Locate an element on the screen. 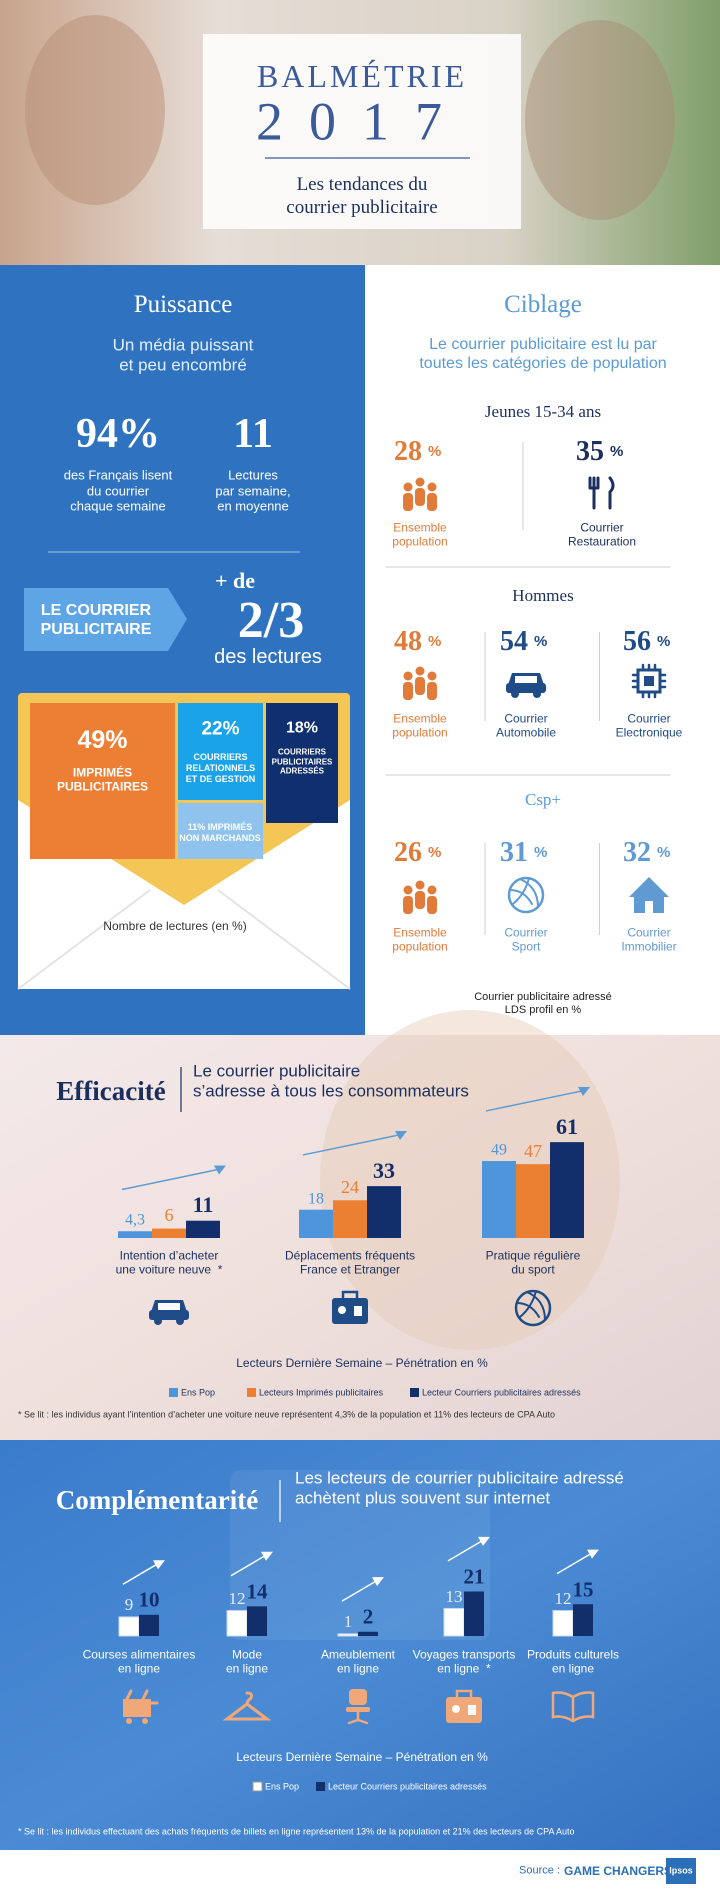 This screenshot has width=720, height=1890. photo-figure is located at coordinates (95, 110).